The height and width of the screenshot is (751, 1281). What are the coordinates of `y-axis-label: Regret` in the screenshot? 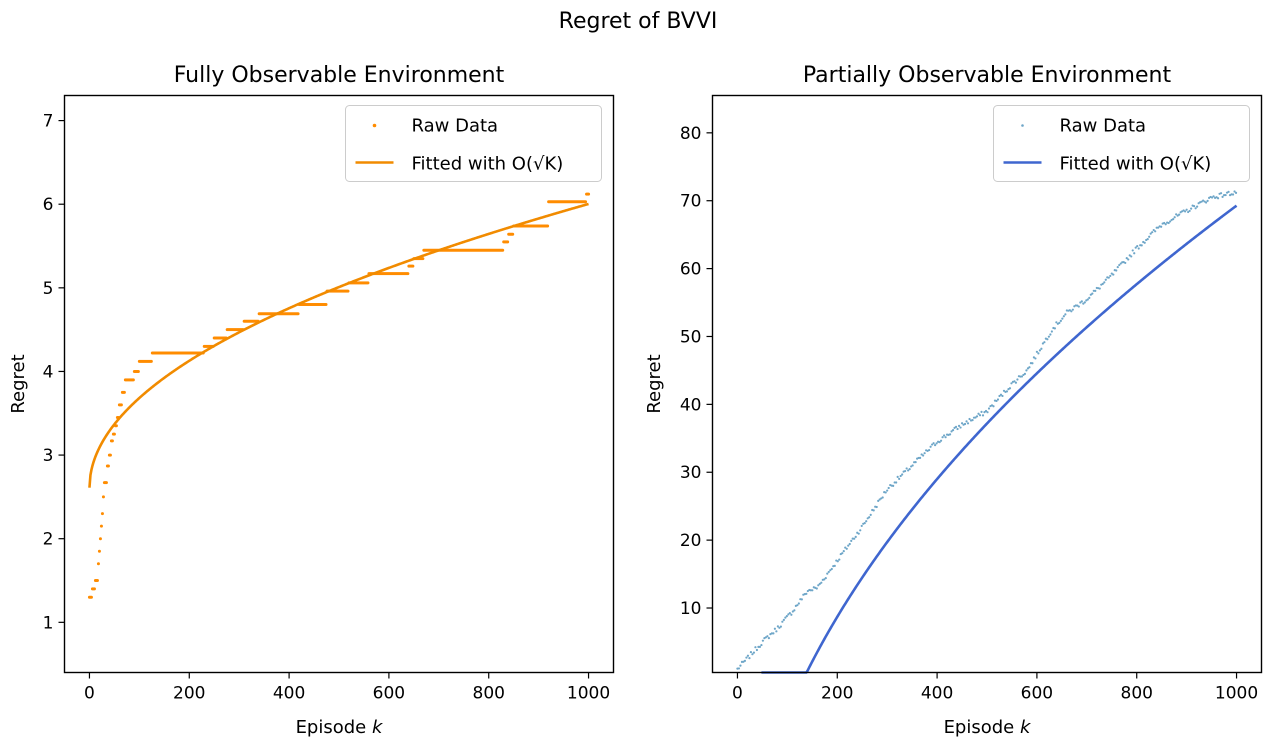 It's located at (18, 383).